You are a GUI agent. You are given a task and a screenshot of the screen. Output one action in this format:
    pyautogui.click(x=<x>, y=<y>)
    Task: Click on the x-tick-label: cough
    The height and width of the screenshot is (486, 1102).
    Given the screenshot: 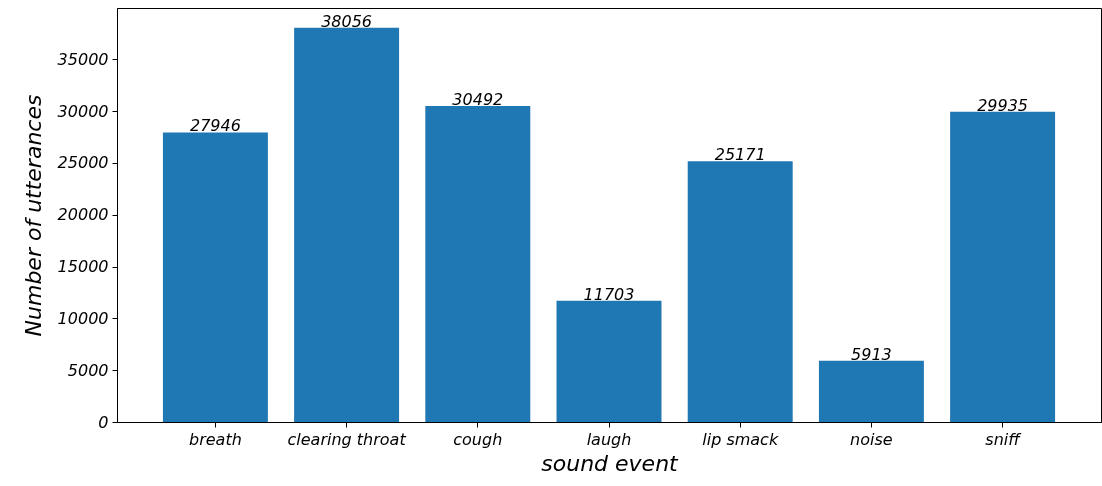 What is the action you would take?
    pyautogui.click(x=478, y=439)
    